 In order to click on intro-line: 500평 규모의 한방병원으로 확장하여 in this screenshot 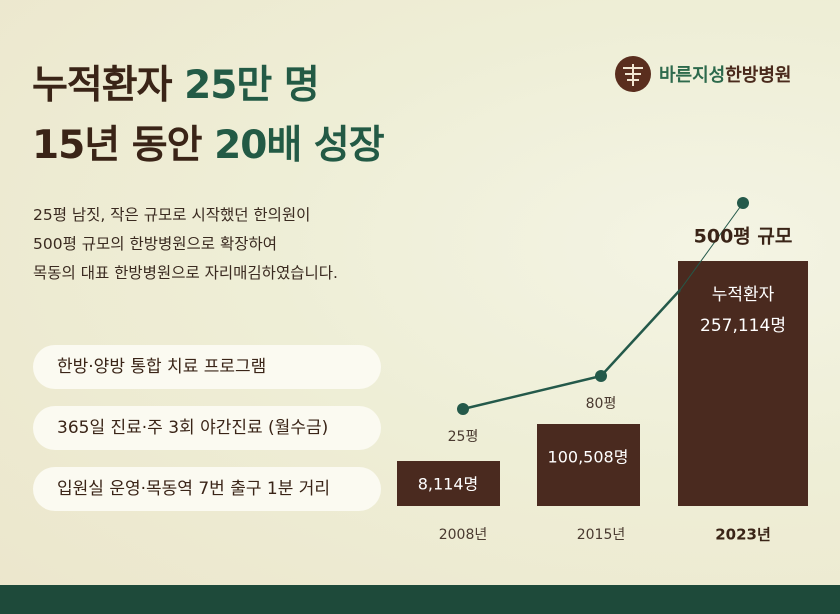, I will do `click(155, 244)`.